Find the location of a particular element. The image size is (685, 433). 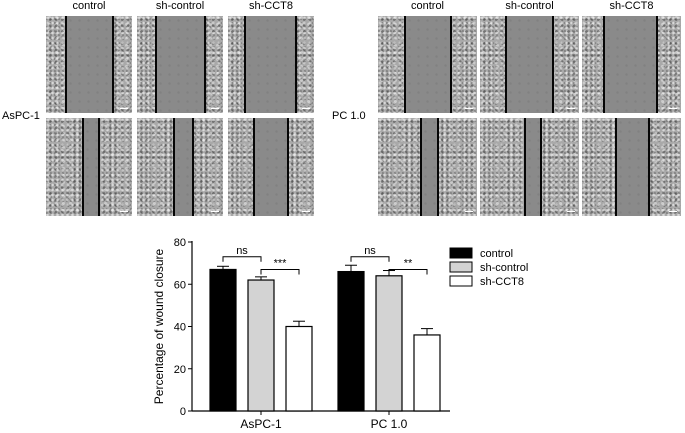

legend-label: sh-control is located at coordinates (504, 268).